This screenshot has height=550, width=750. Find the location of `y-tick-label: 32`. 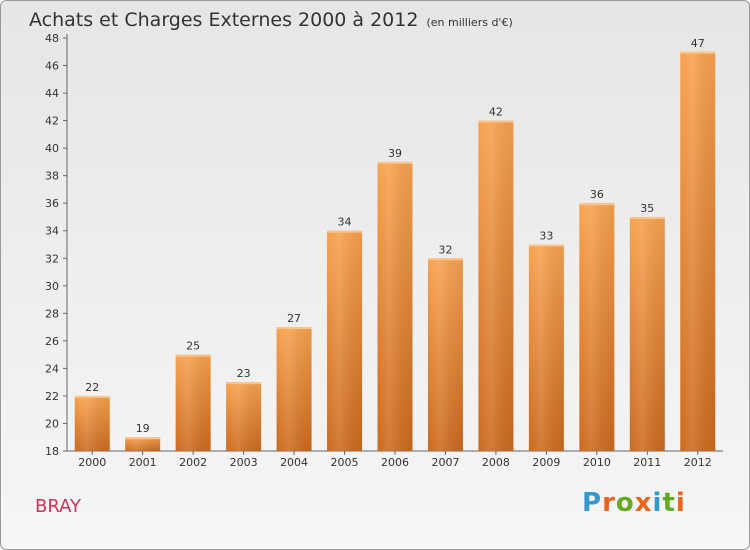

y-tick-label: 32 is located at coordinates (52, 258).